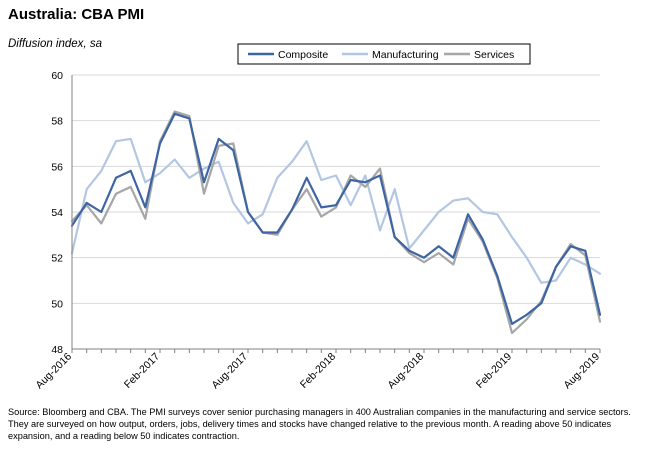 This screenshot has width=650, height=455. I want to click on y-tick-label-52: 52, so click(57, 259).